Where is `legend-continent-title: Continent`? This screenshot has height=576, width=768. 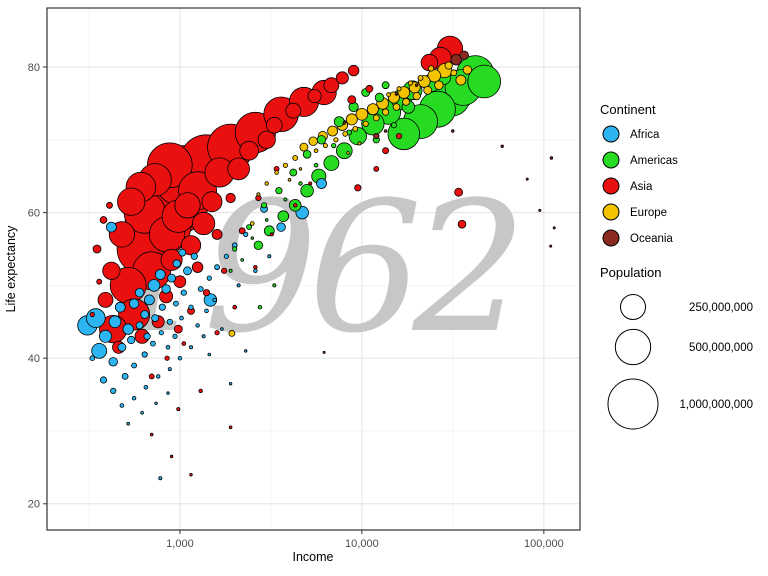 legend-continent-title: Continent is located at coordinates (628, 109).